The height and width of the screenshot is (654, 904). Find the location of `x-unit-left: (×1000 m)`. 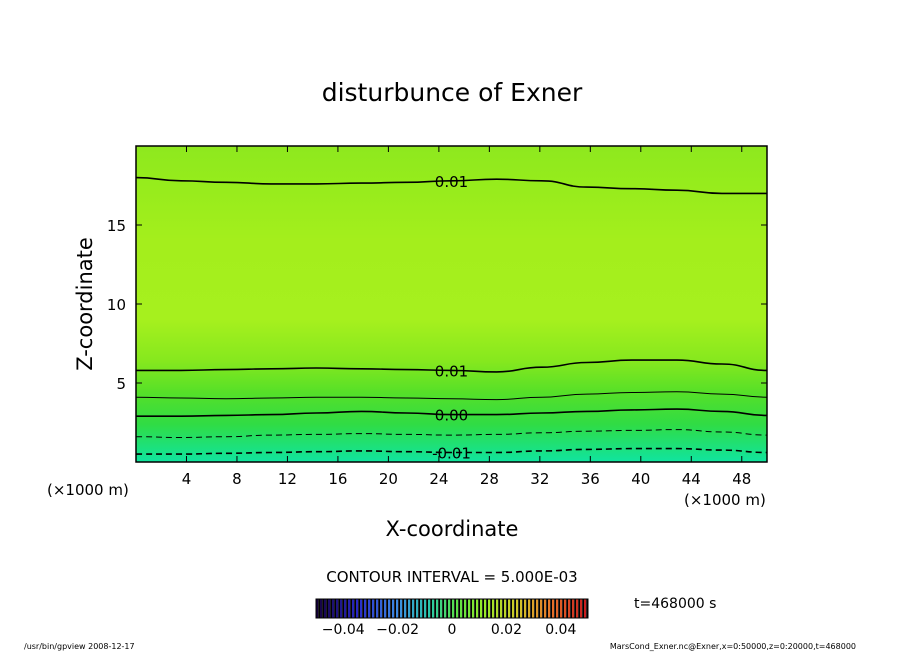

x-unit-left: (×1000 m) is located at coordinates (88, 490).